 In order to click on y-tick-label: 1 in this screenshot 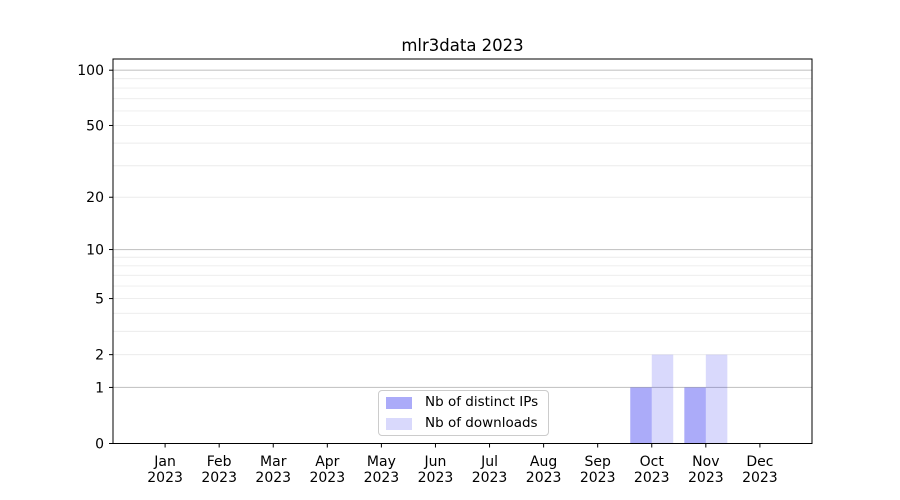, I will do `click(99, 388)`.